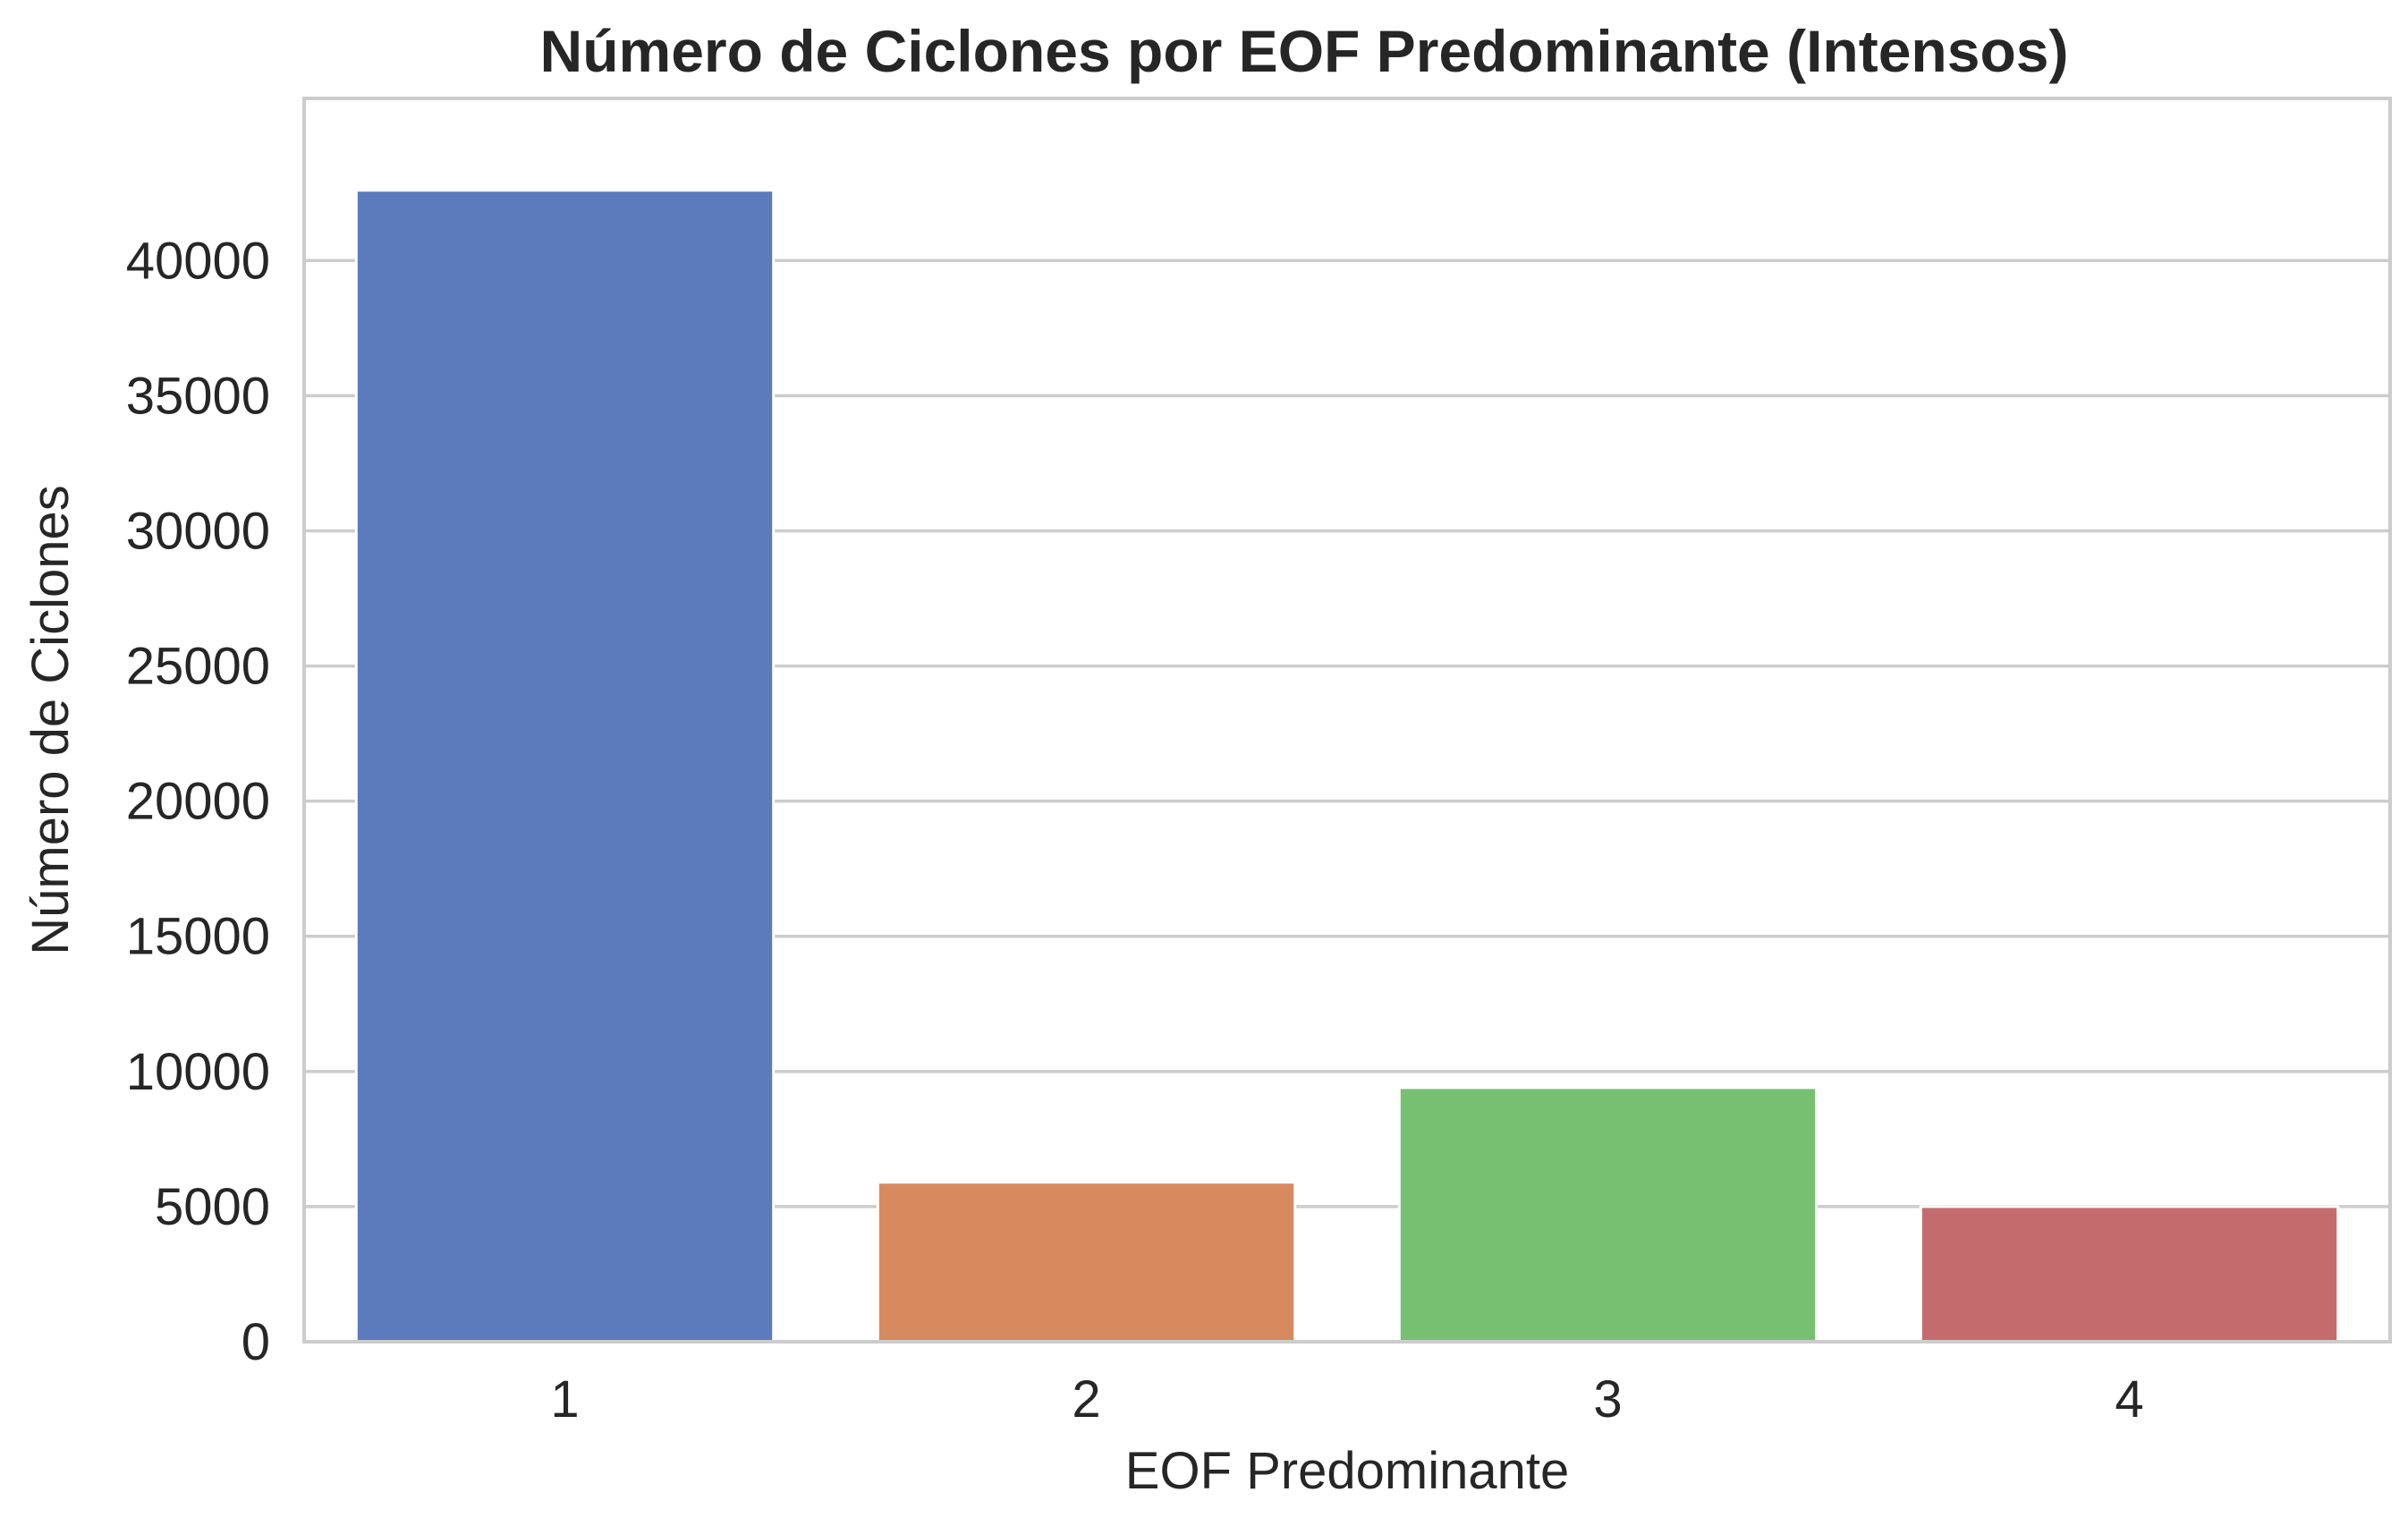 The height and width of the screenshot is (1526, 2408). Describe the element at coordinates (198, 1072) in the screenshot. I see `y-tick-label: 10000` at that location.